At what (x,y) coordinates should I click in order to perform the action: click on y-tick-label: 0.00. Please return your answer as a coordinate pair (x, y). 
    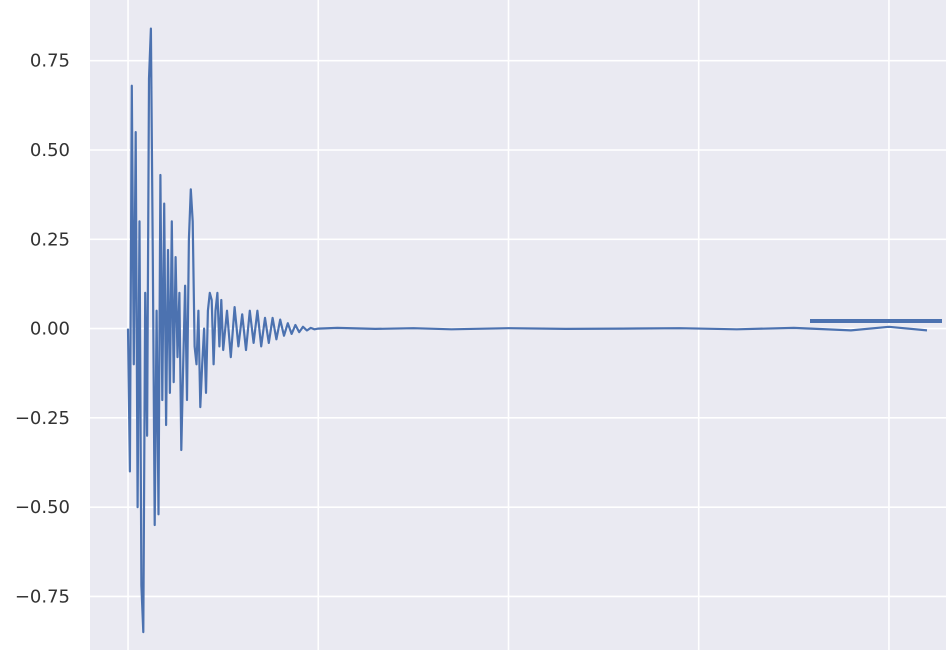
    Looking at the image, I should click on (50, 329).